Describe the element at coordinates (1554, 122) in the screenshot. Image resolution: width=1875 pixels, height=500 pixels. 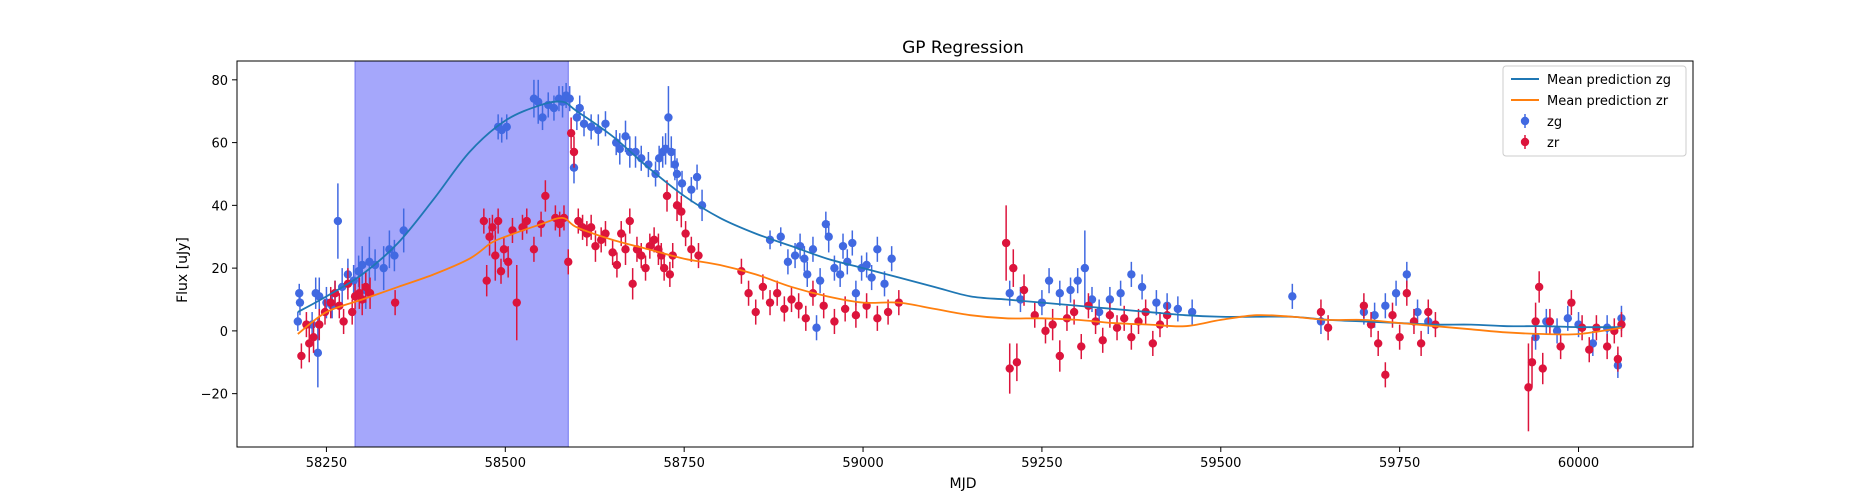
I see `legend-label: zg` at that location.